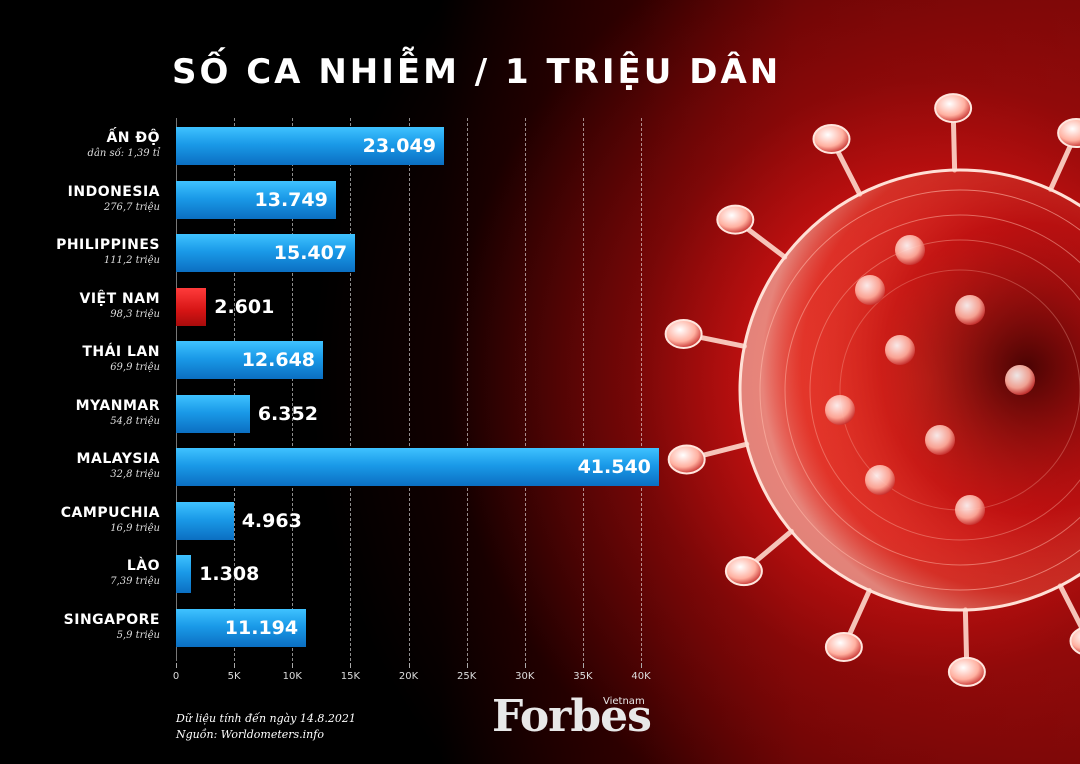 This screenshot has width=1080, height=764. Describe the element at coordinates (123, 153) in the screenshot. I see `population-label: dân số: 1,39 tỉ` at that location.